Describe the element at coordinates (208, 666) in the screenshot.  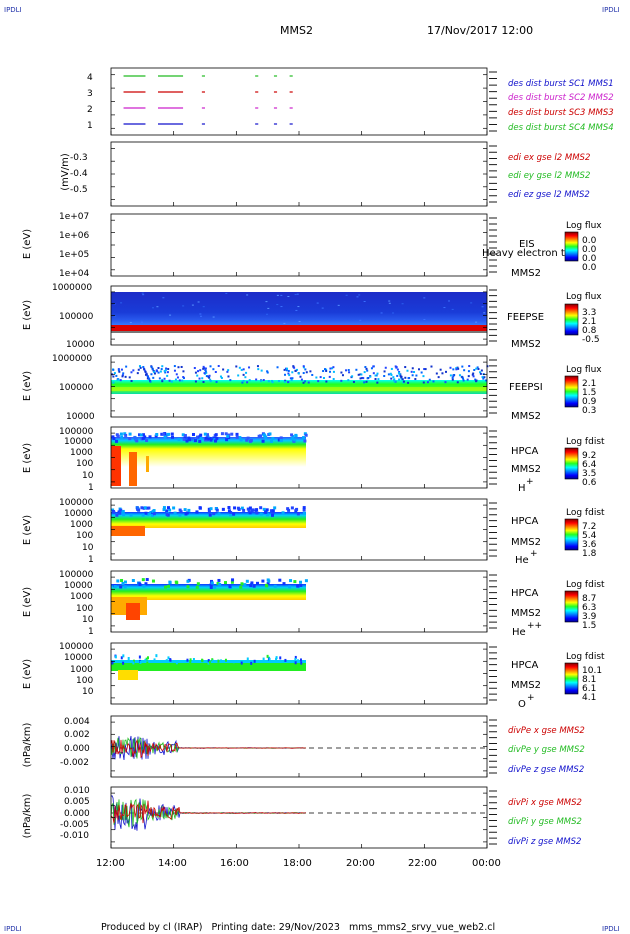
I see `hpca-o-band` at that location.